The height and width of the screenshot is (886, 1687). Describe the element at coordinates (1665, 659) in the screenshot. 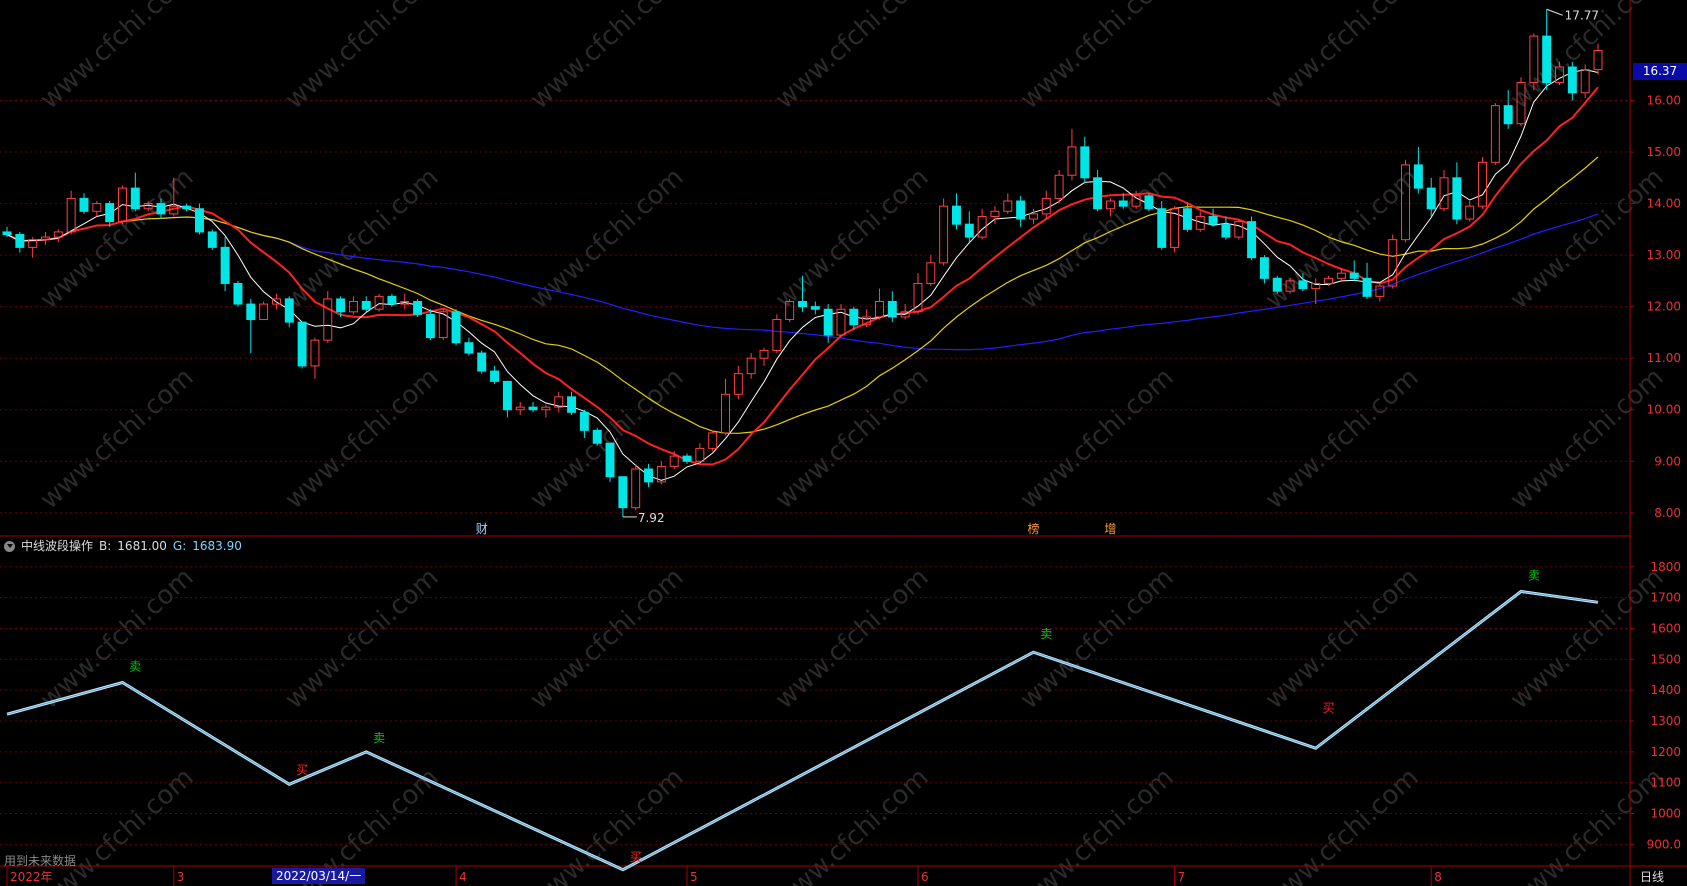

I see `indicator-tick-label: 1500` at that location.